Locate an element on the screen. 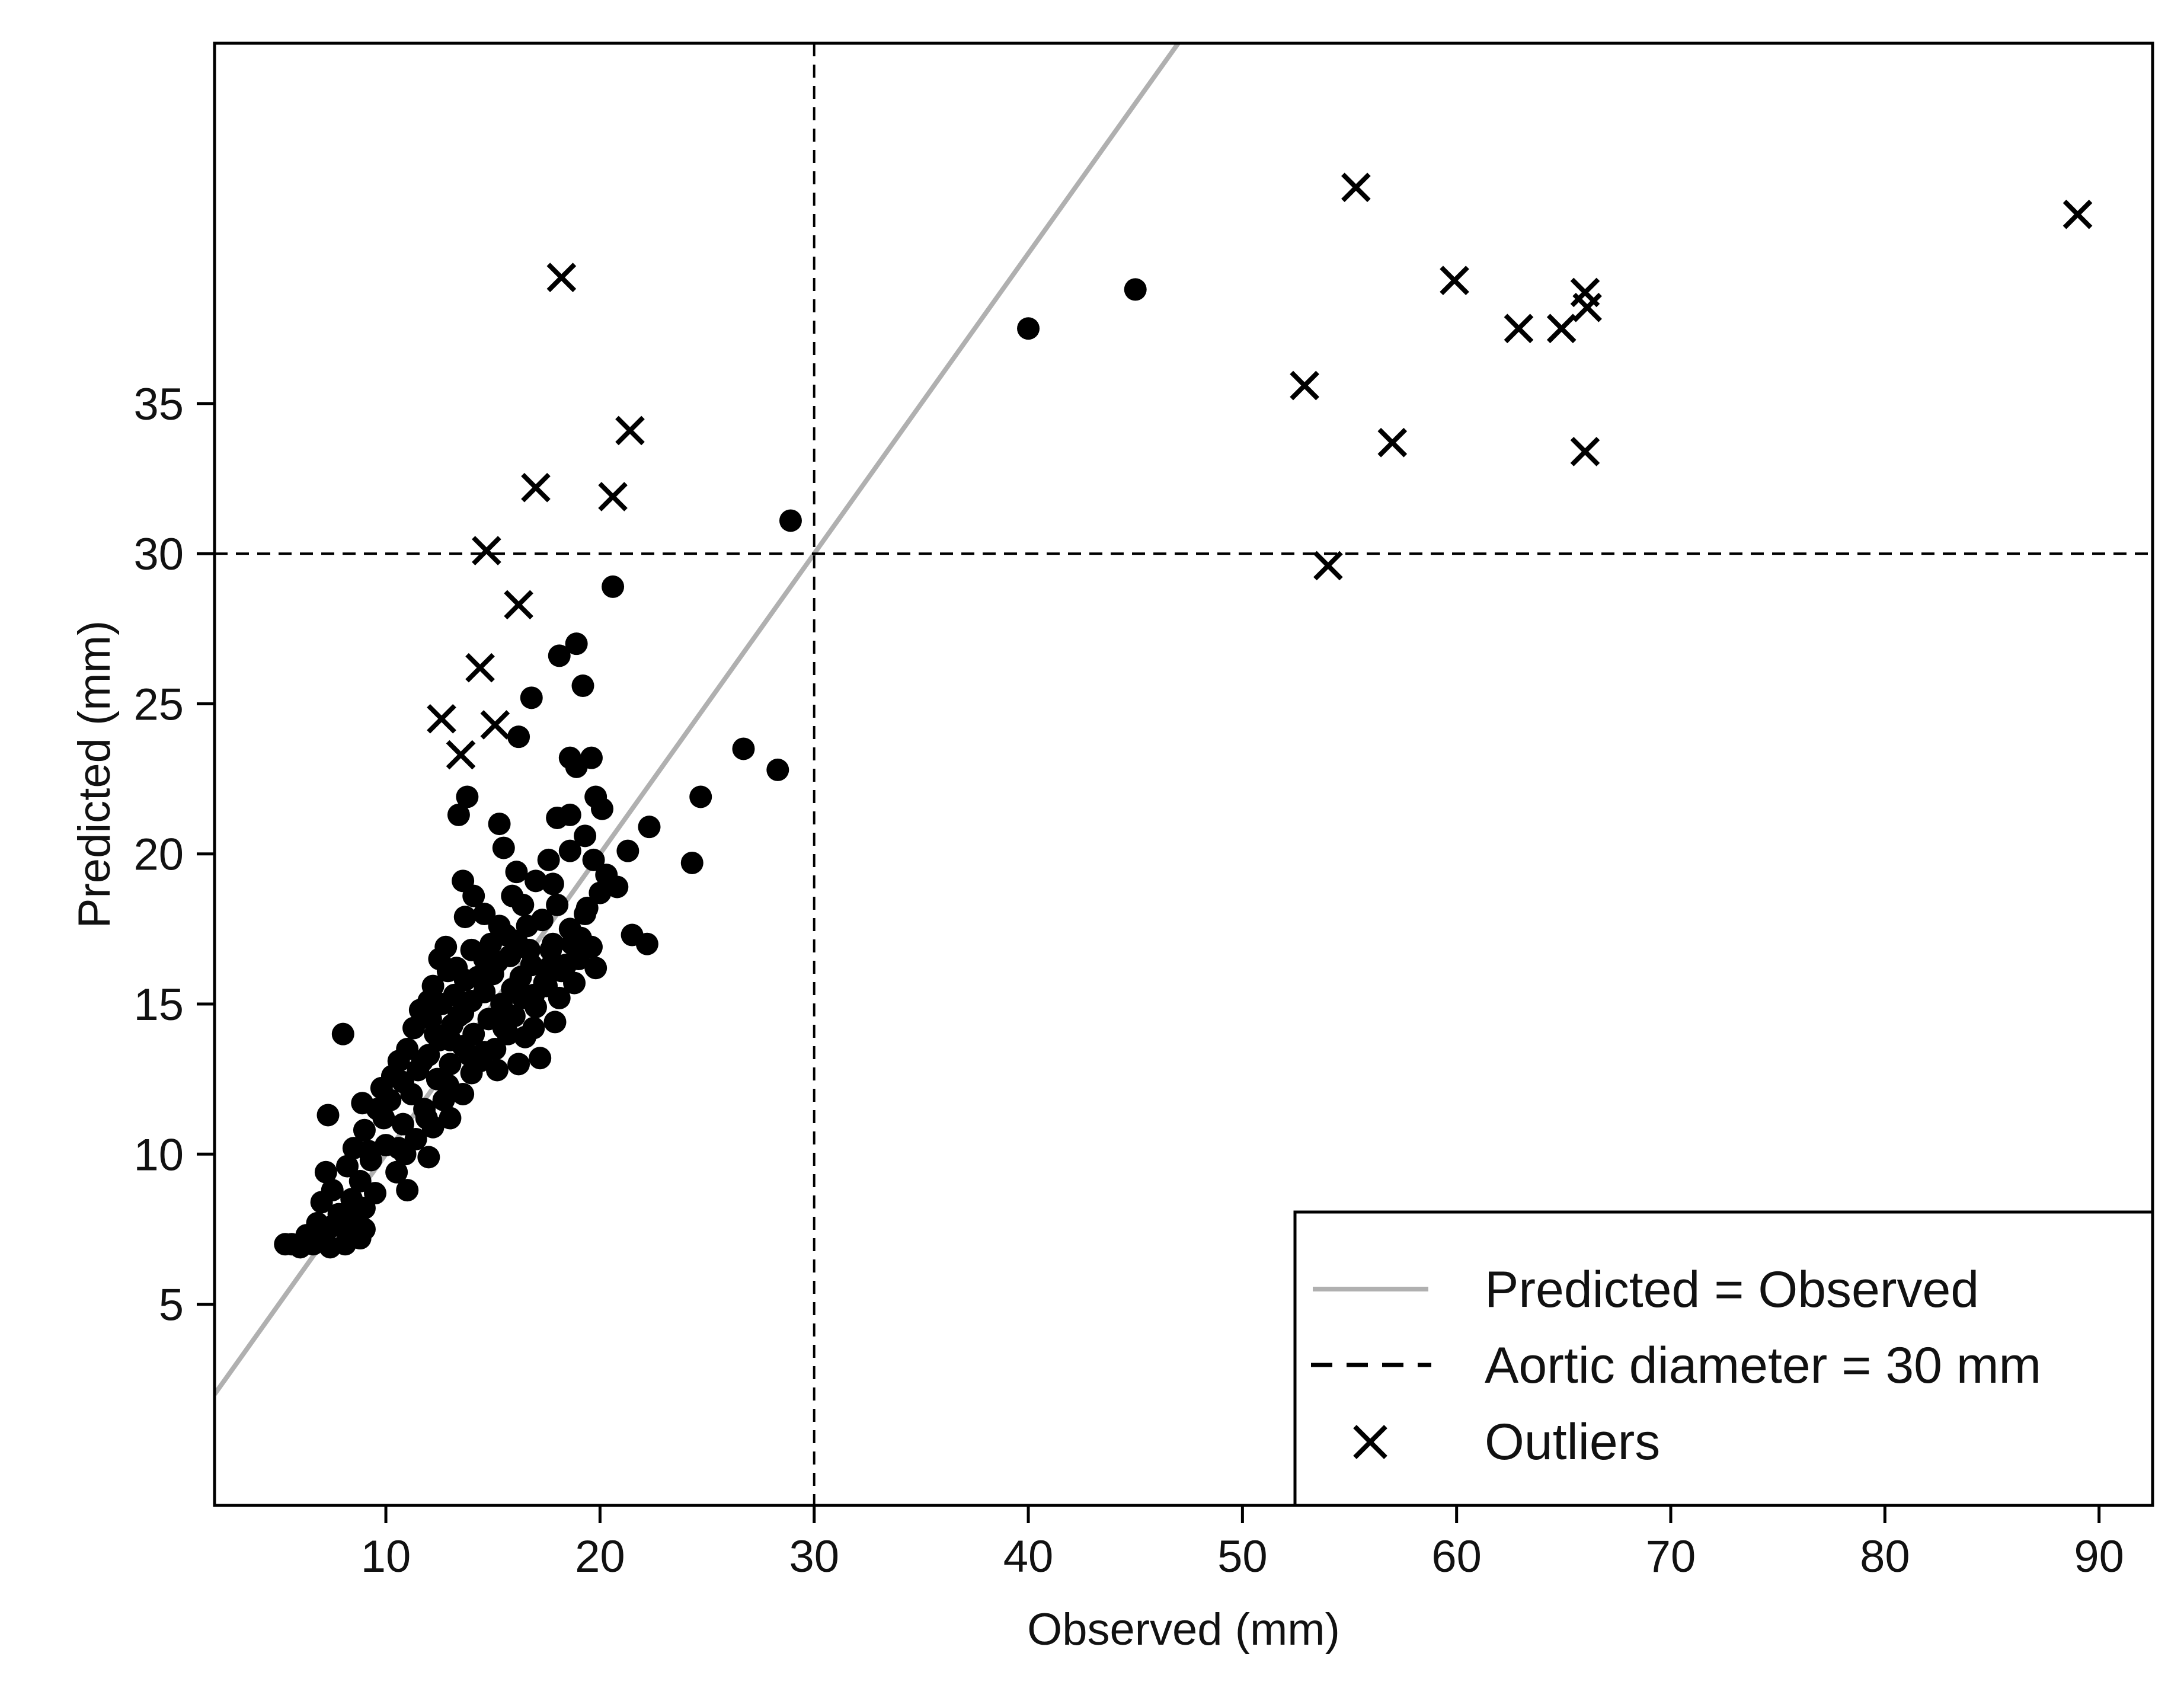  x-tick-label: 20 is located at coordinates (600, 1556).